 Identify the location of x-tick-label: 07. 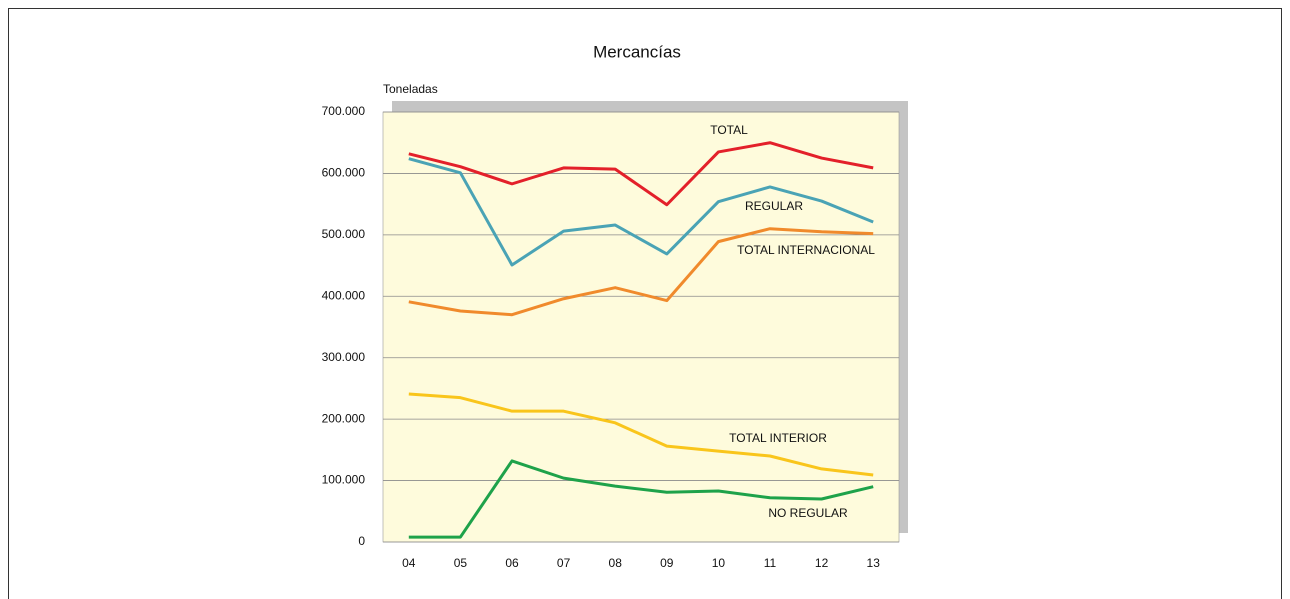
(564, 563).